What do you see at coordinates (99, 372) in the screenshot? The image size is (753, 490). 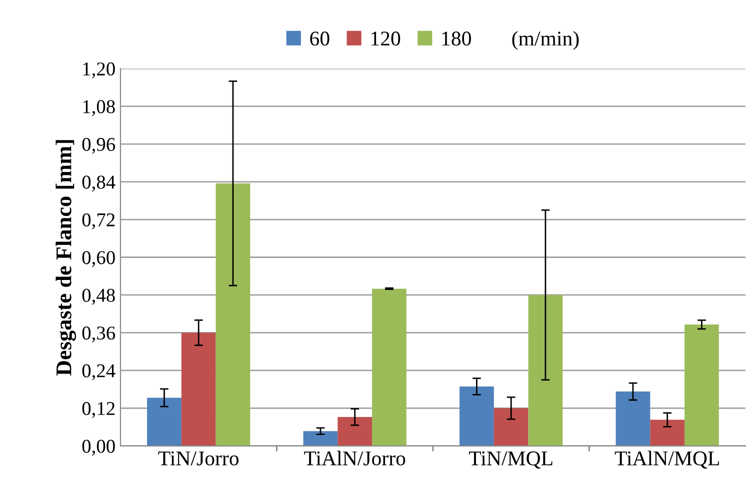 I see `y-tick-label: 0,24` at bounding box center [99, 372].